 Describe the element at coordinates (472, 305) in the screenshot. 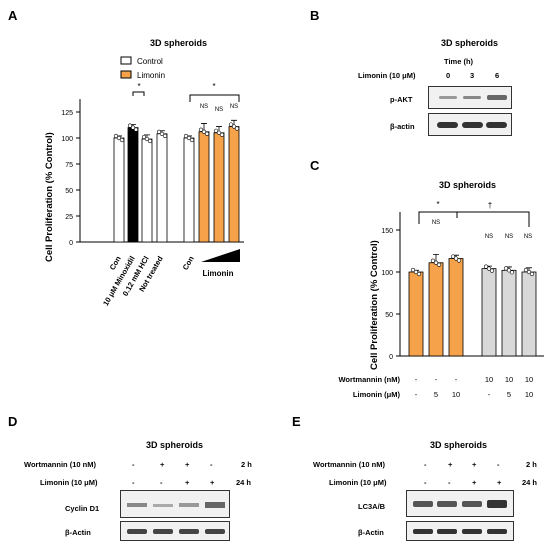

I see `bars-c` at that location.